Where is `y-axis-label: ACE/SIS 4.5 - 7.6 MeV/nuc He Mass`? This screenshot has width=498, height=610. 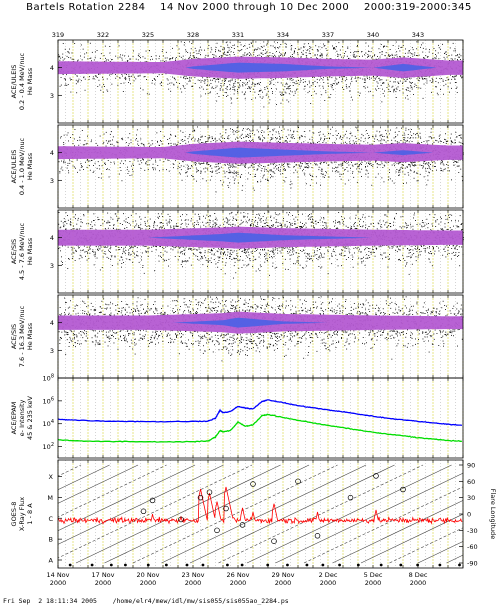 y-axis-label: ACE/SIS 4.5 - 7.6 MeV/nuc He Mass is located at coordinates (22, 251).